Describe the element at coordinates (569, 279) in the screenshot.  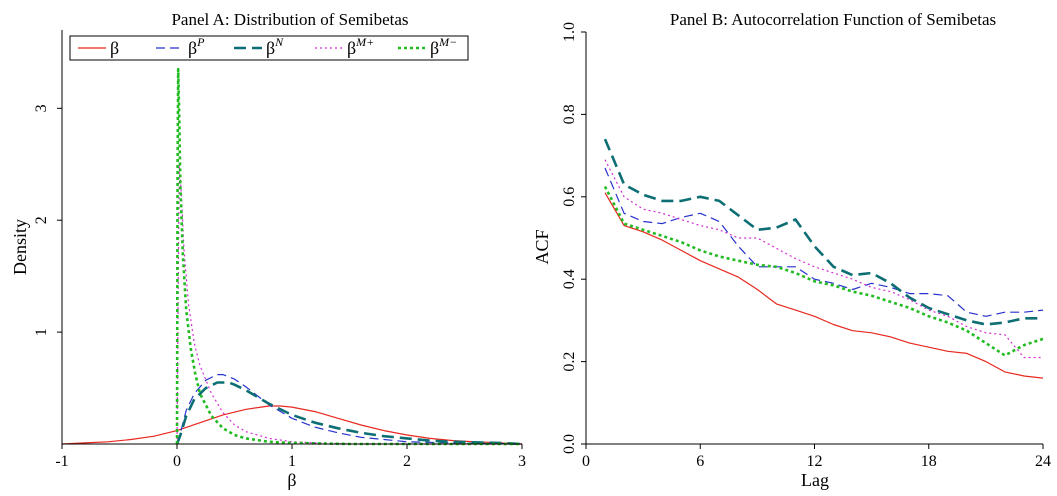
I see `panel-b-y-tick-label: 0.4` at that location.